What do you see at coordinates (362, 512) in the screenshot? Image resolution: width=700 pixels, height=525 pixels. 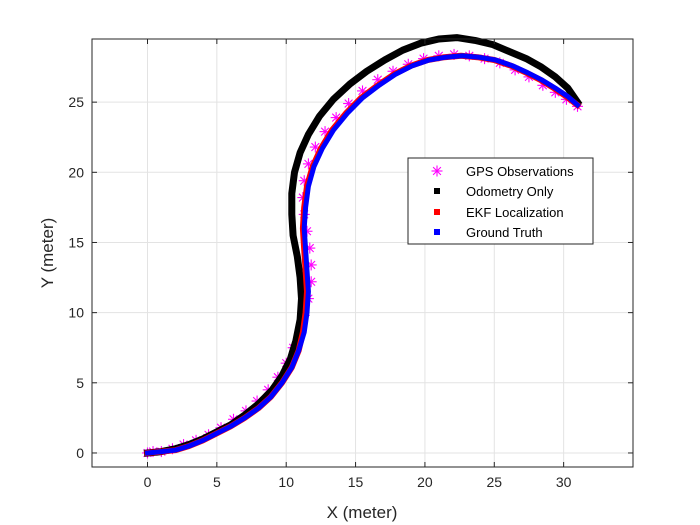 I see `x-axis-label: X (meter)` at bounding box center [362, 512].